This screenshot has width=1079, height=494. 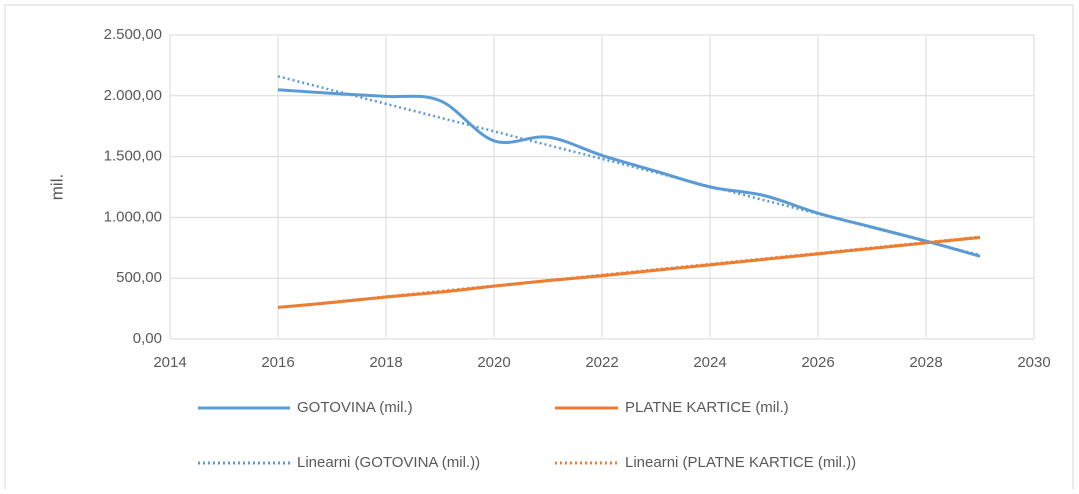 What do you see at coordinates (388, 462) in the screenshot?
I see `legend-label: Linearni (GOTOVINA (mil.))` at bounding box center [388, 462].